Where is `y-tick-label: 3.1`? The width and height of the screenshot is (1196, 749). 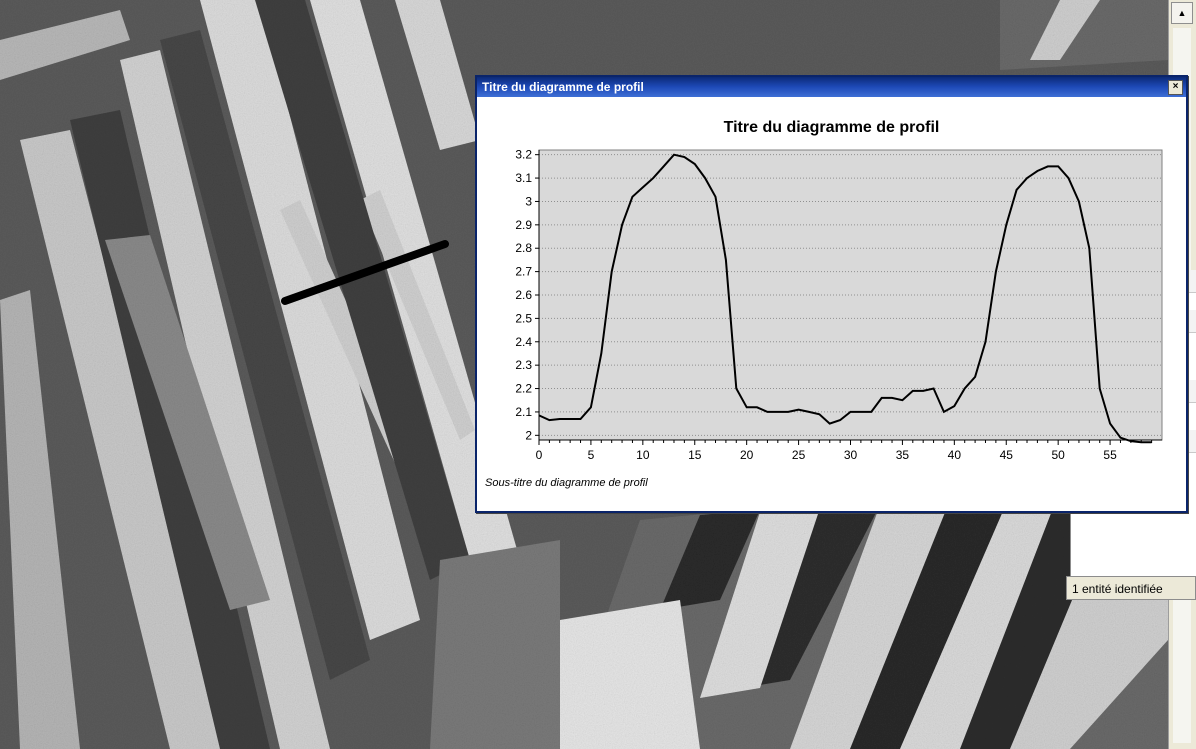 y-tick-label: 3.1 is located at coordinates (523, 178).